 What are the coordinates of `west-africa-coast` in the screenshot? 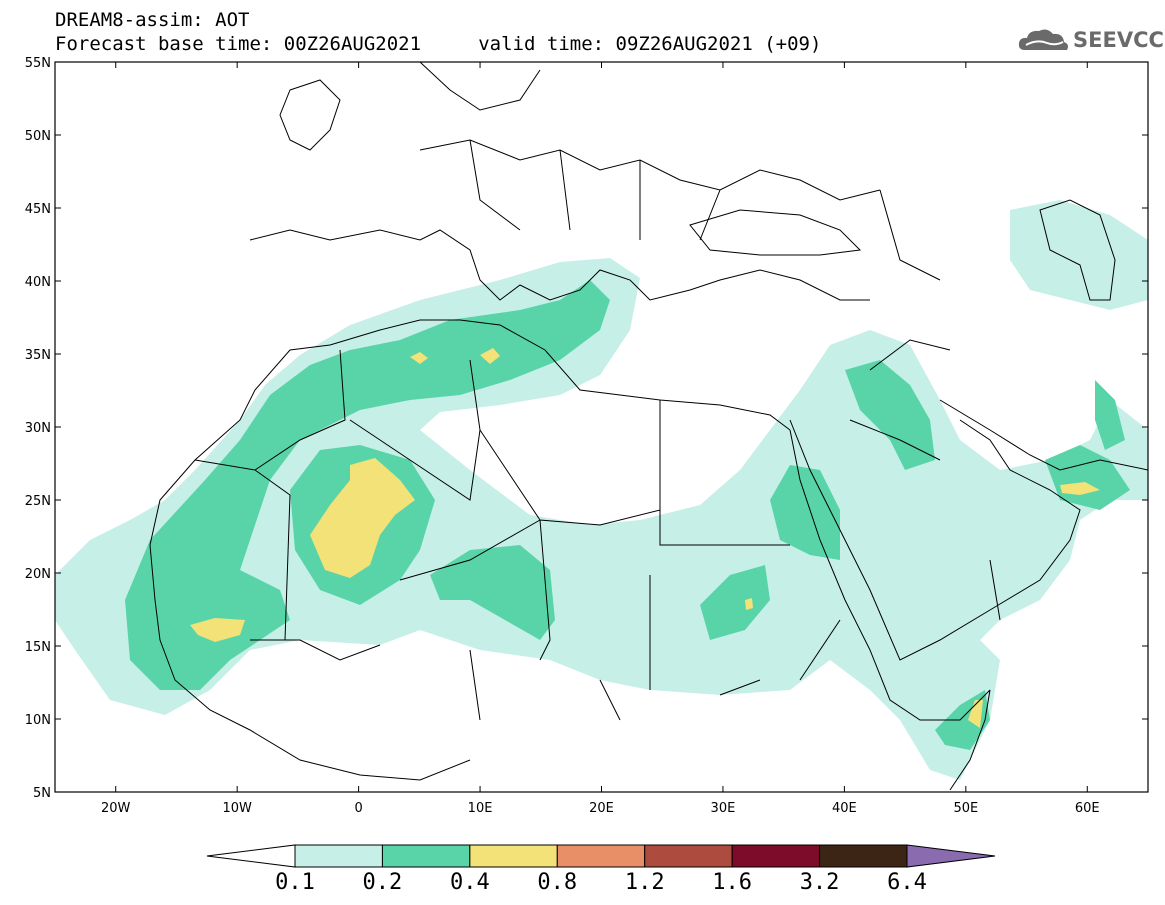 It's located at (310, 662).